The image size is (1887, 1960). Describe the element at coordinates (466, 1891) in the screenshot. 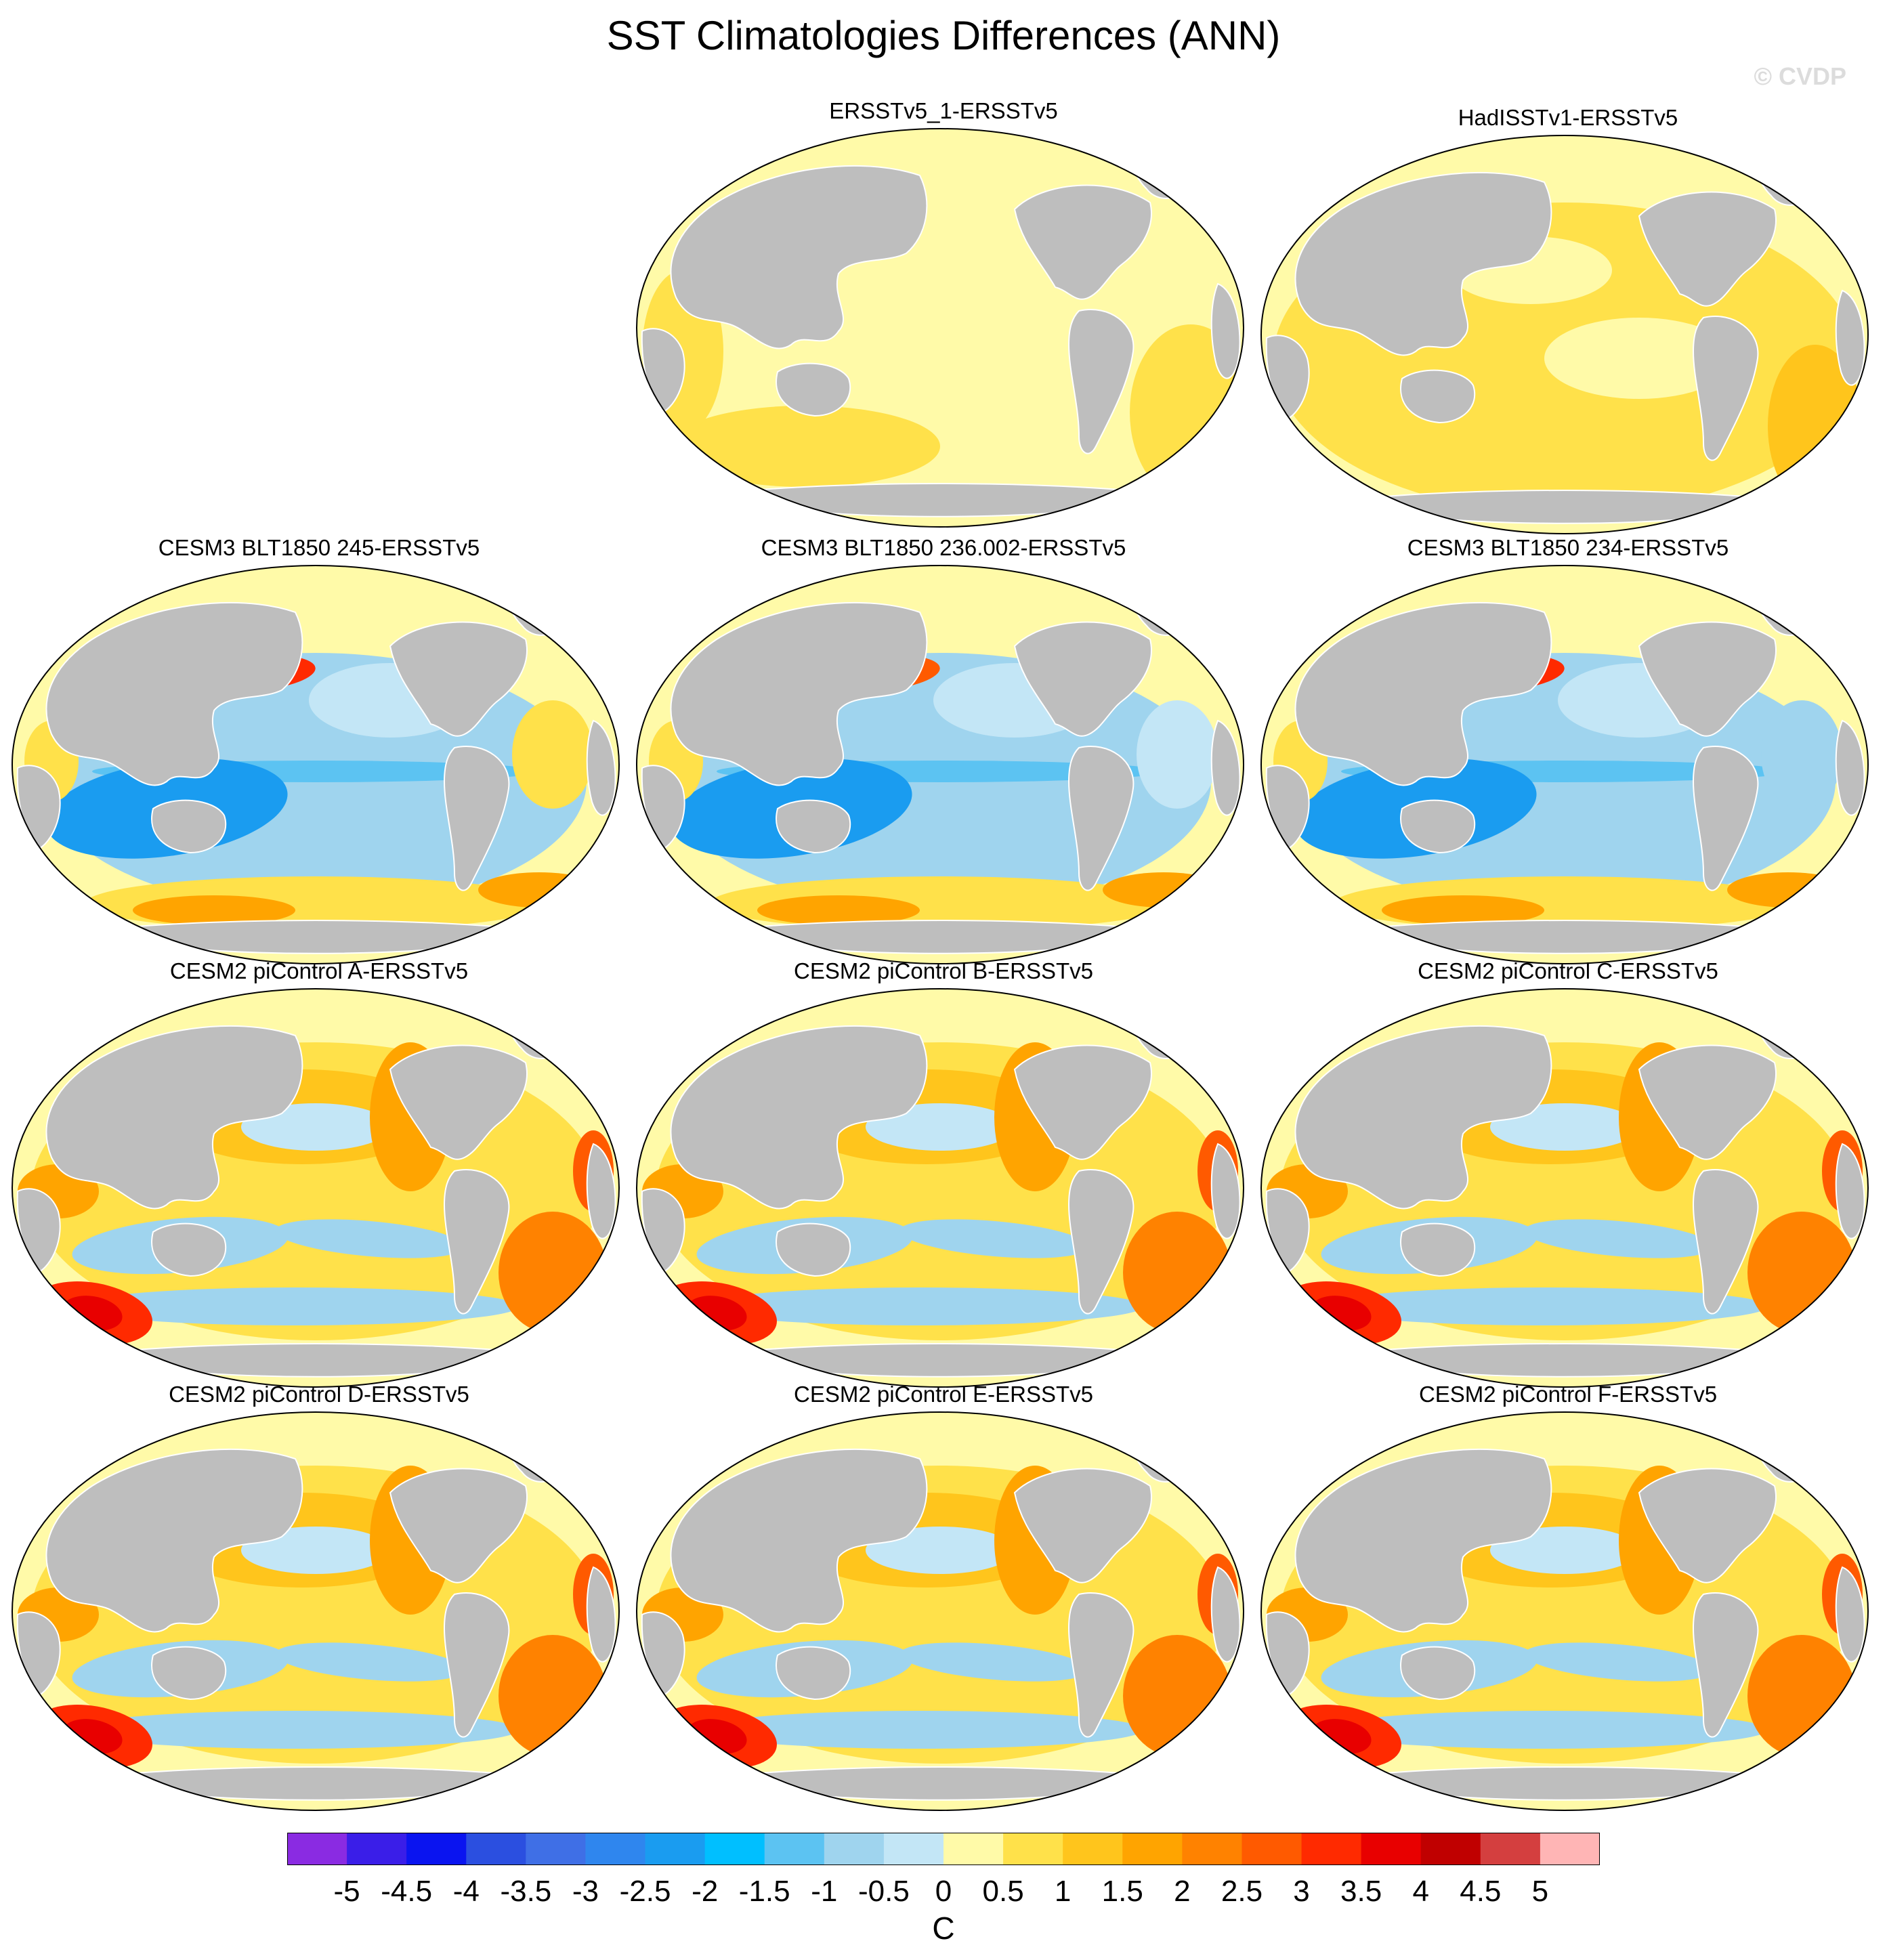

I see `colorbar-tick-label: -4` at that location.